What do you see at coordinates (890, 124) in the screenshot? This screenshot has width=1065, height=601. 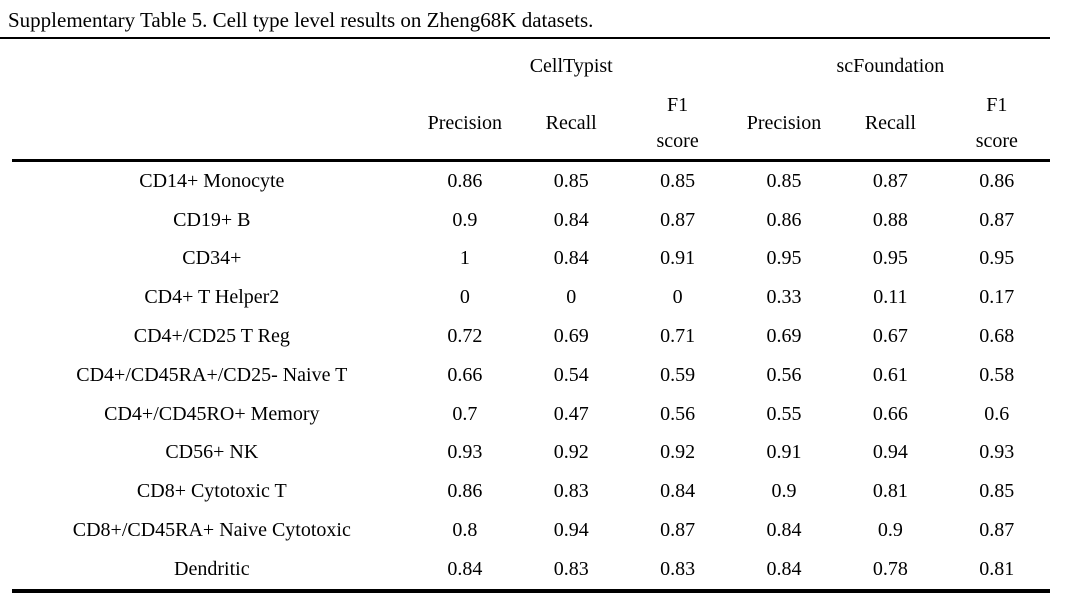 I see `col-header-scfoundation-recall: Recall` at bounding box center [890, 124].